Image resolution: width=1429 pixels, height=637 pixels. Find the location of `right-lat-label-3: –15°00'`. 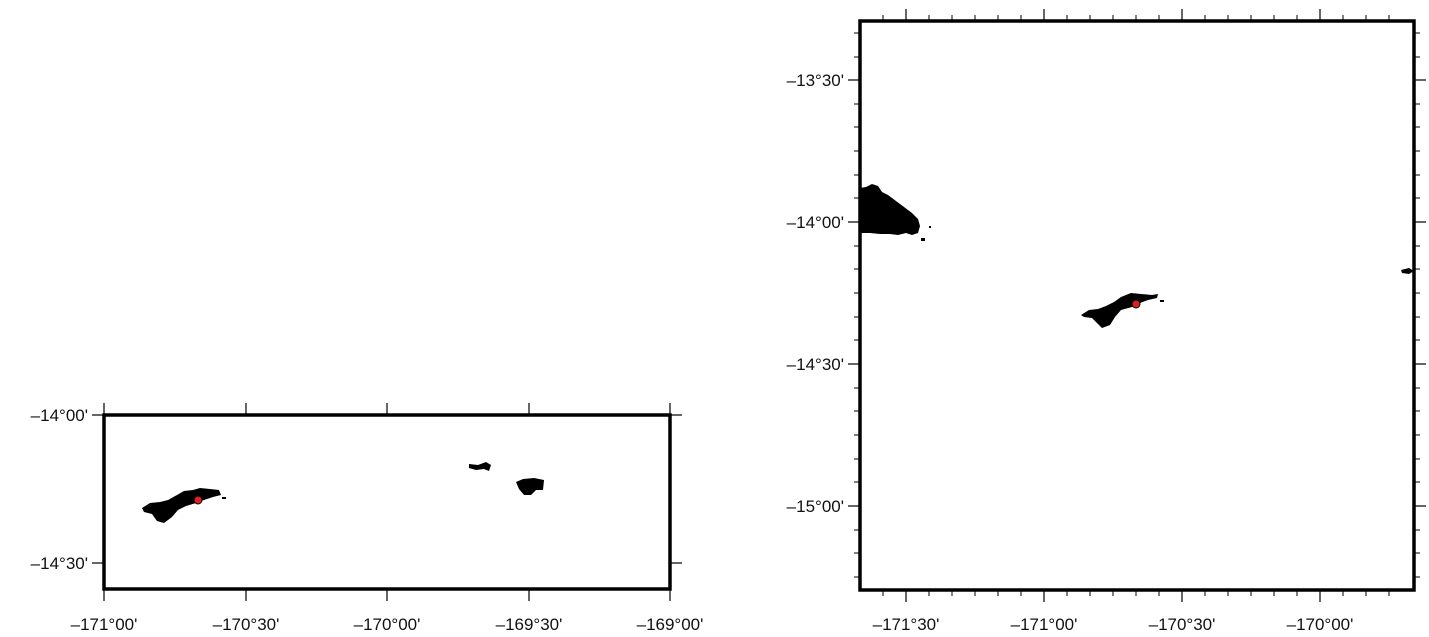

right-lat-label-3: –15°00' is located at coordinates (815, 506).